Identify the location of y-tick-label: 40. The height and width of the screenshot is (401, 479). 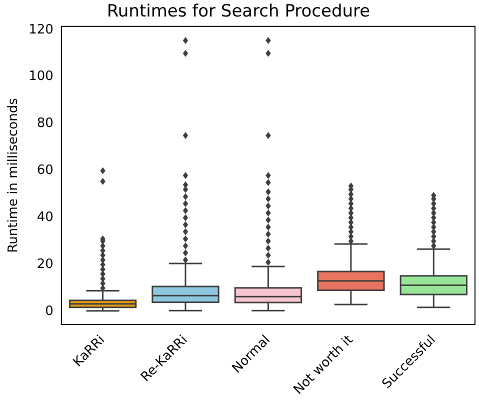
(45, 218).